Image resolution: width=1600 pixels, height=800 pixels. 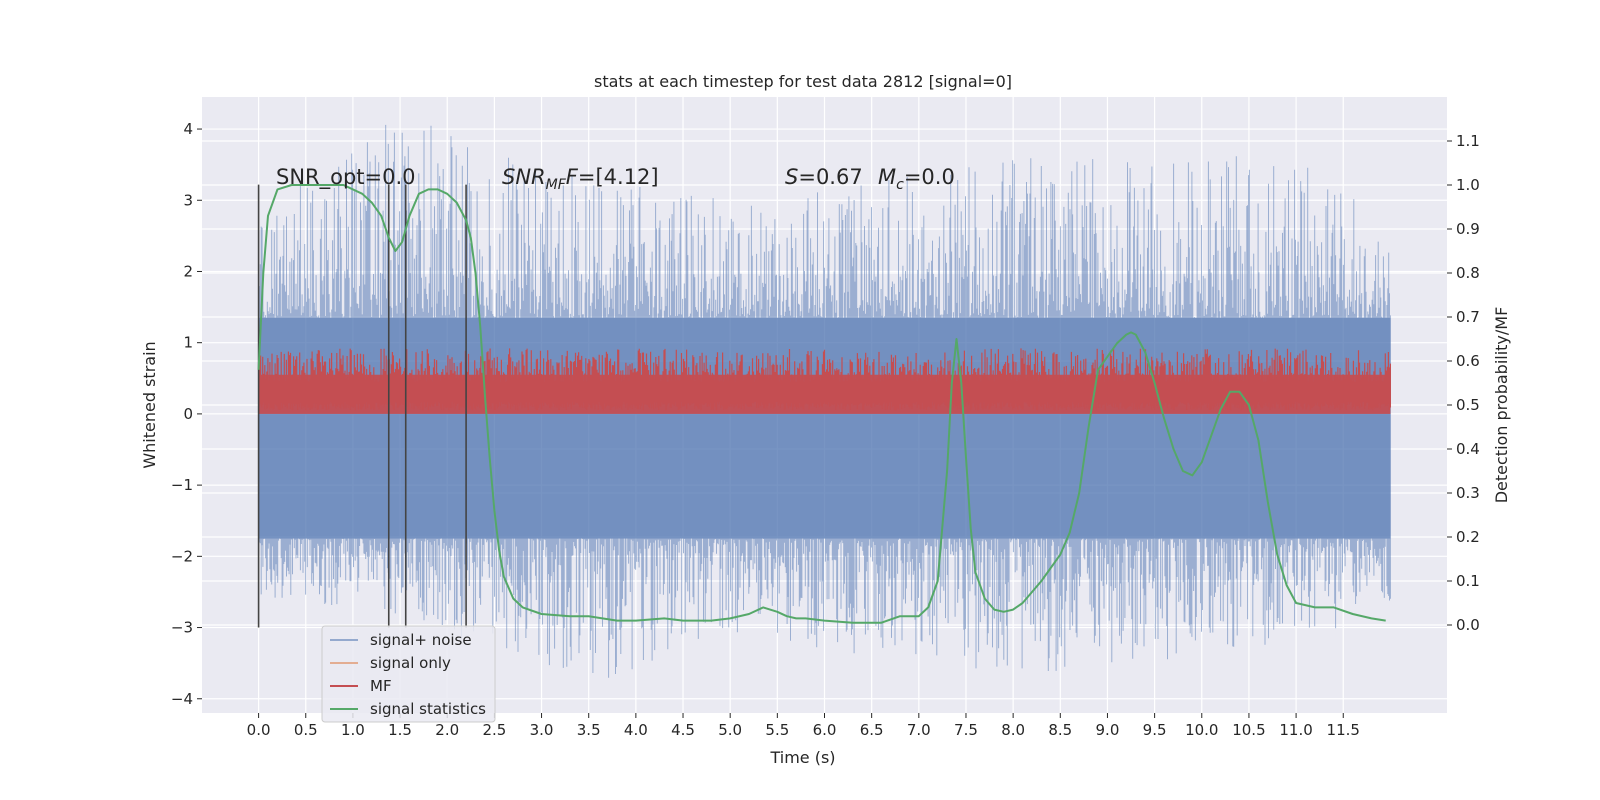 What do you see at coordinates (1468, 361) in the screenshot?
I see `y2-tick-label: 0.6` at bounding box center [1468, 361].